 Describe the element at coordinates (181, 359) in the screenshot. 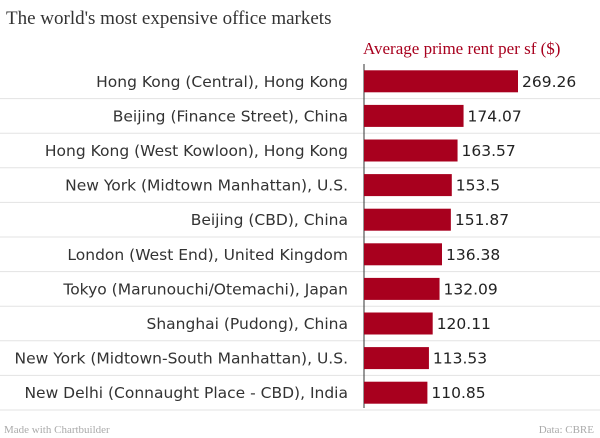

I see `category-label: New York (Midtown-South Manhattan), U.S.` at that location.